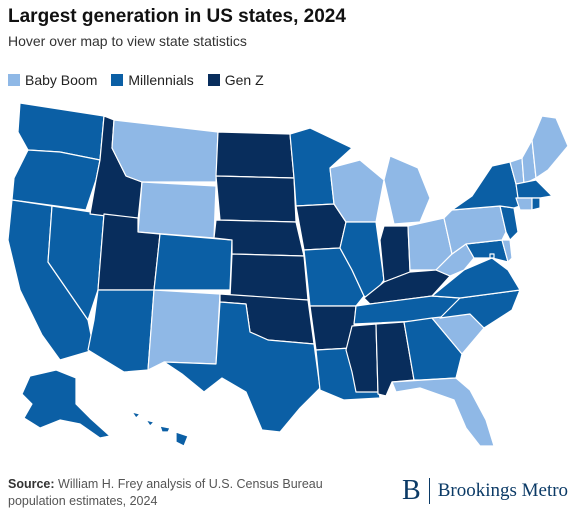 The width and height of the screenshot is (576, 515). I want to click on state-maine, so click(550, 147).